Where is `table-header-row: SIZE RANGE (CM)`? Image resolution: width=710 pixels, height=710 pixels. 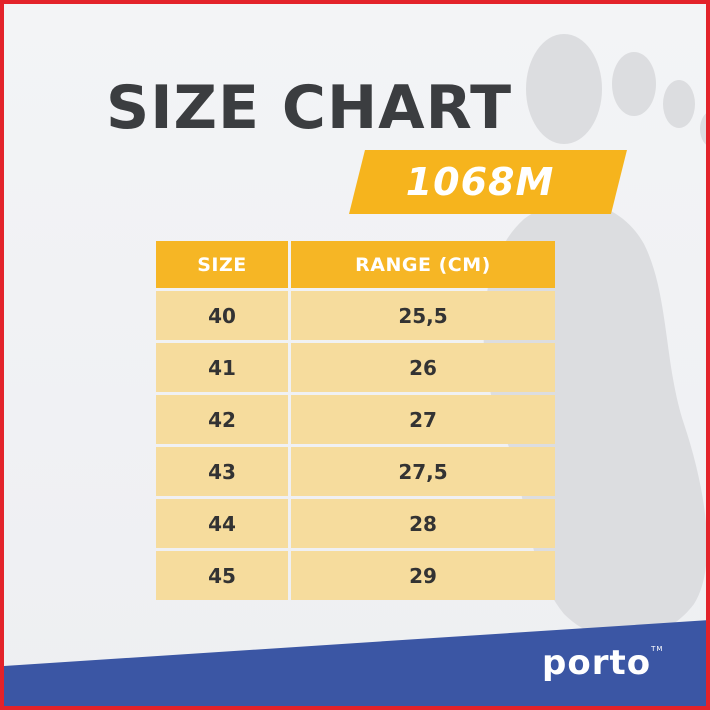 table-header-row: SIZE RANGE (CM) is located at coordinates (355, 264).